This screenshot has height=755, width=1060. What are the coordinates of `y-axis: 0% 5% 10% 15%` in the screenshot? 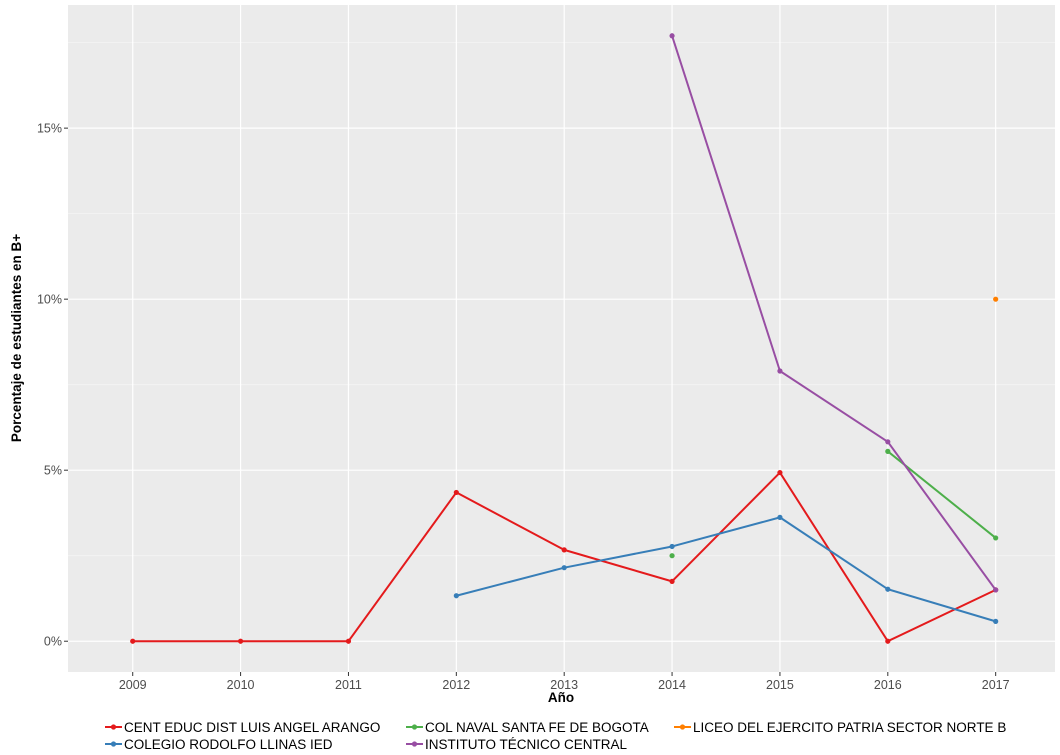 It's located at (52, 385).